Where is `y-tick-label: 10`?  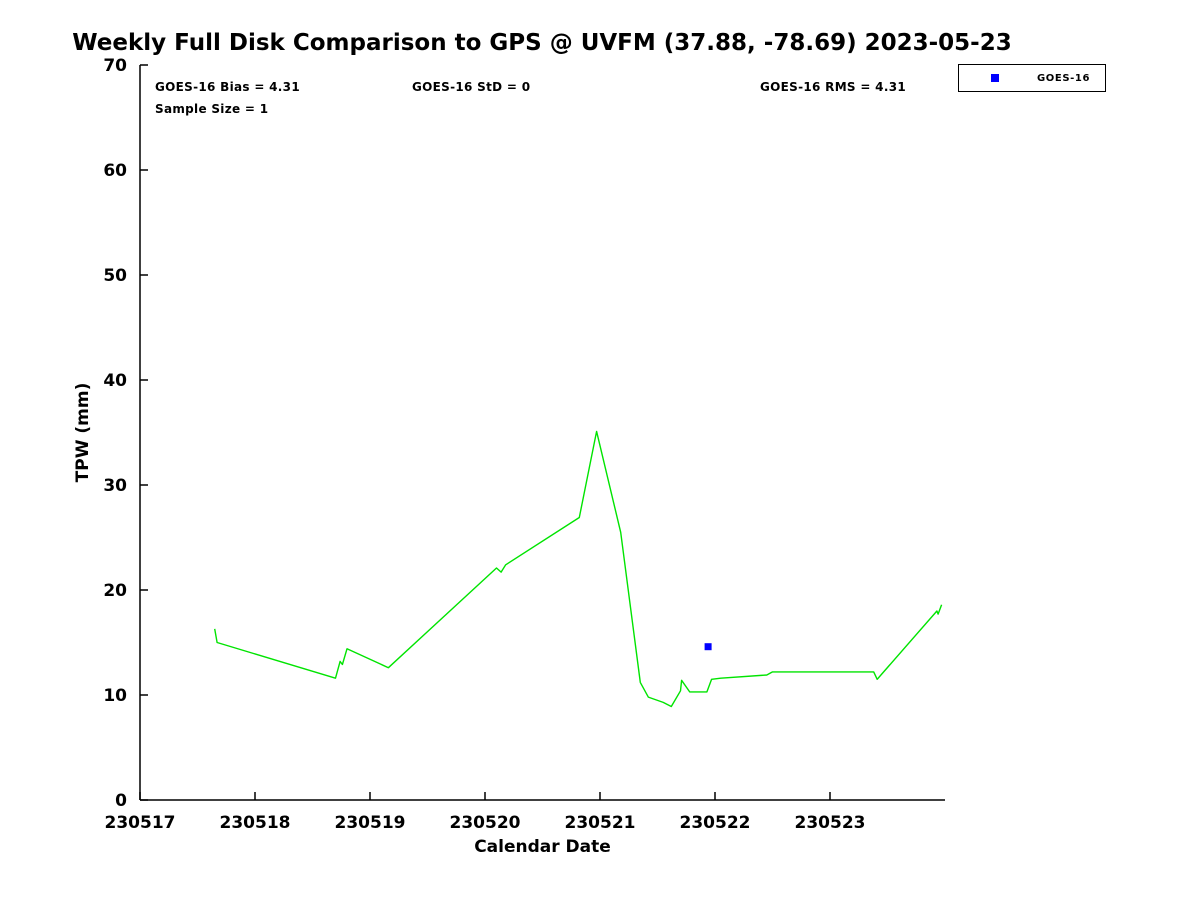 y-tick-label: 10 is located at coordinates (115, 696).